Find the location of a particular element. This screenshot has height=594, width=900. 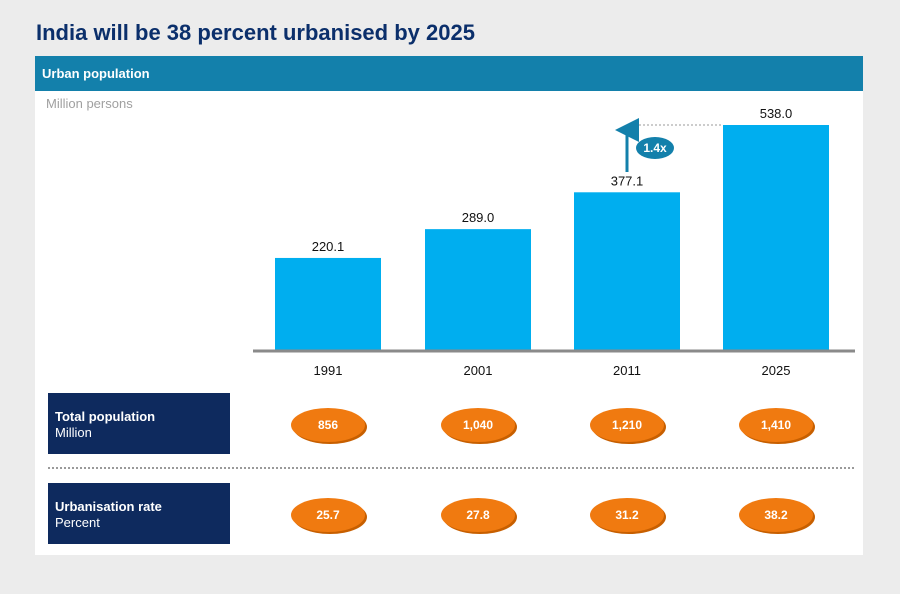

bar-value-label: 538.0 is located at coordinates (776, 113).